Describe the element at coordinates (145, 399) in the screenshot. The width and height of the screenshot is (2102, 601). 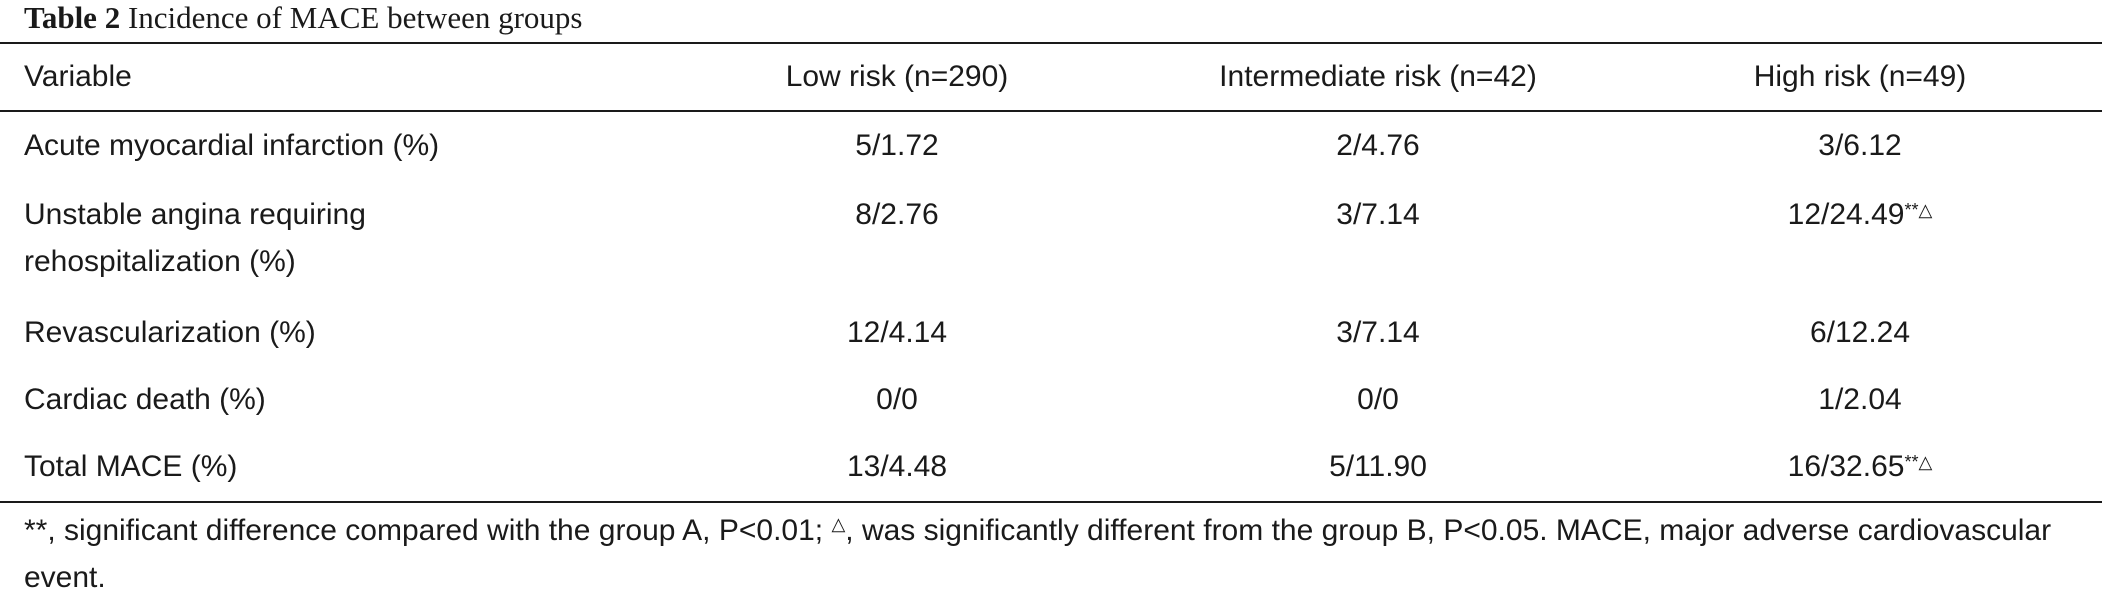
I see `row-variable: Cardiac death (%)` at that location.